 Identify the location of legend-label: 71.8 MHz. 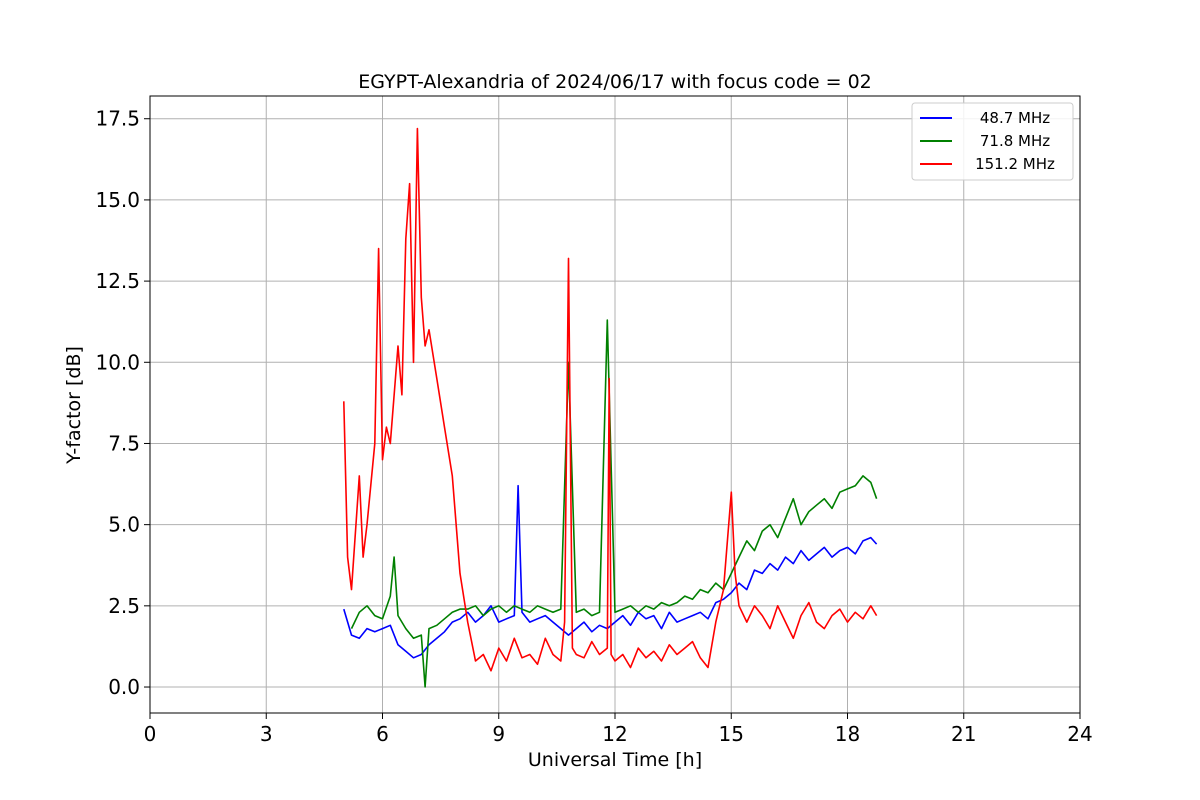
(1015, 141).